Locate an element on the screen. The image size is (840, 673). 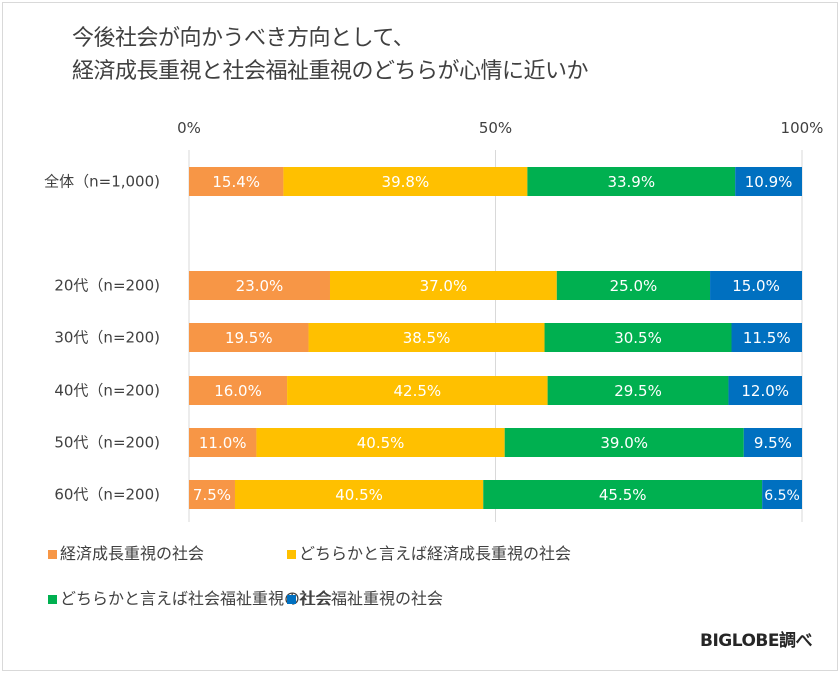
data-label: 25.0% is located at coordinates (634, 286).